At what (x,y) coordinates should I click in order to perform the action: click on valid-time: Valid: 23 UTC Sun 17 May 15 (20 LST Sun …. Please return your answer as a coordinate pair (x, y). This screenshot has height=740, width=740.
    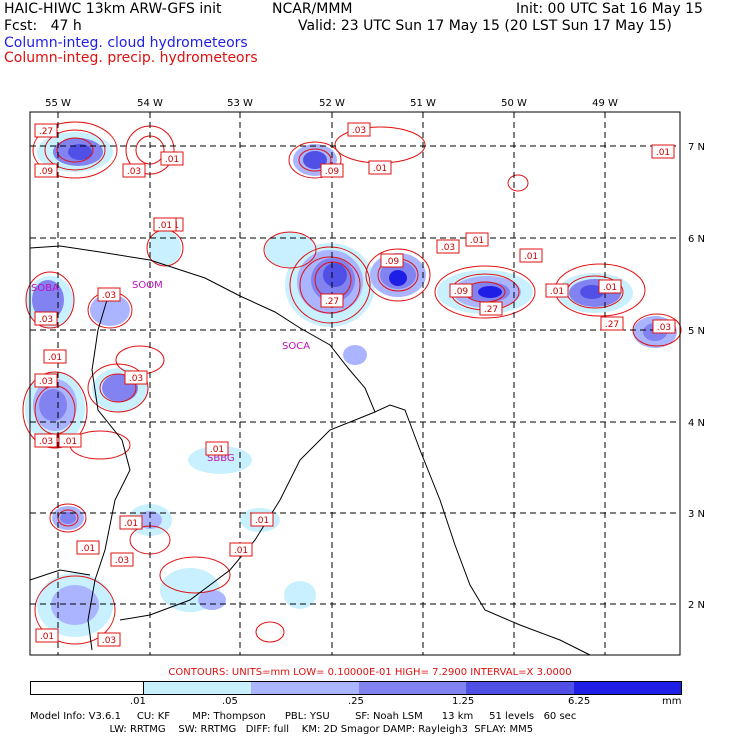
    Looking at the image, I should click on (485, 26).